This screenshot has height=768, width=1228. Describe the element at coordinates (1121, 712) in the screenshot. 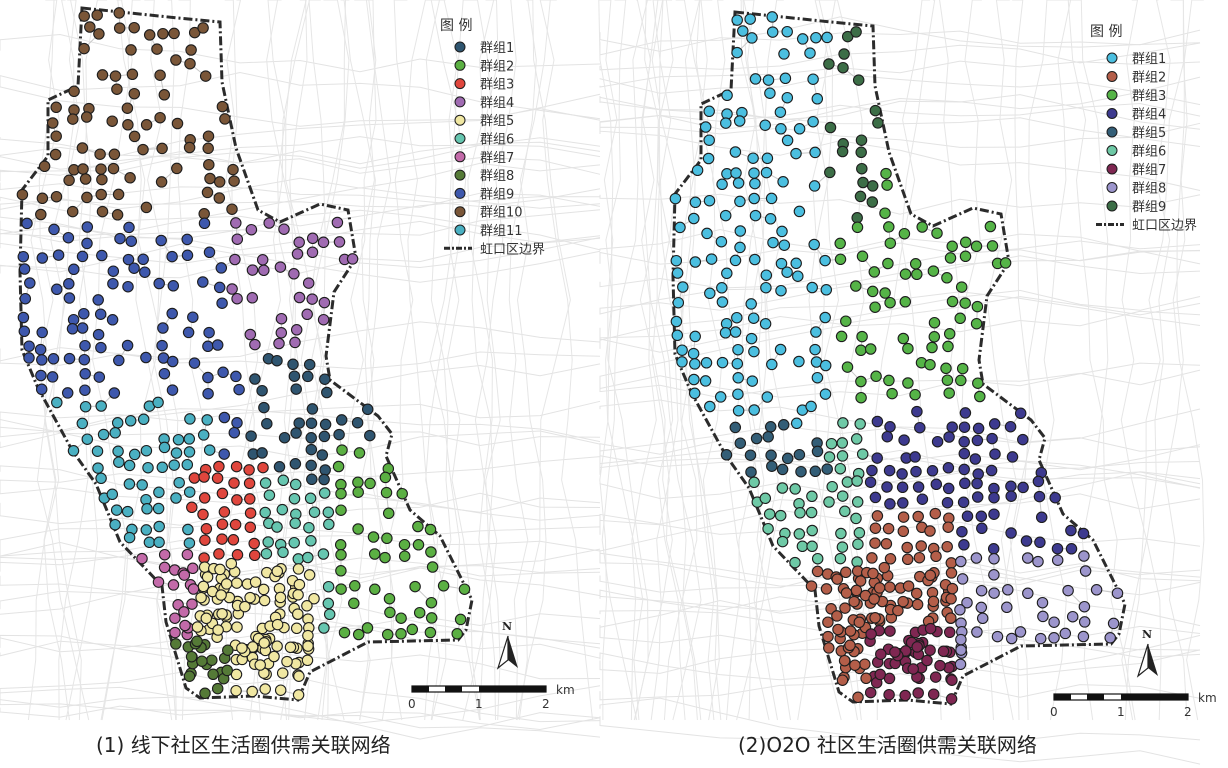

I see `scale-tick-1: 1` at that location.